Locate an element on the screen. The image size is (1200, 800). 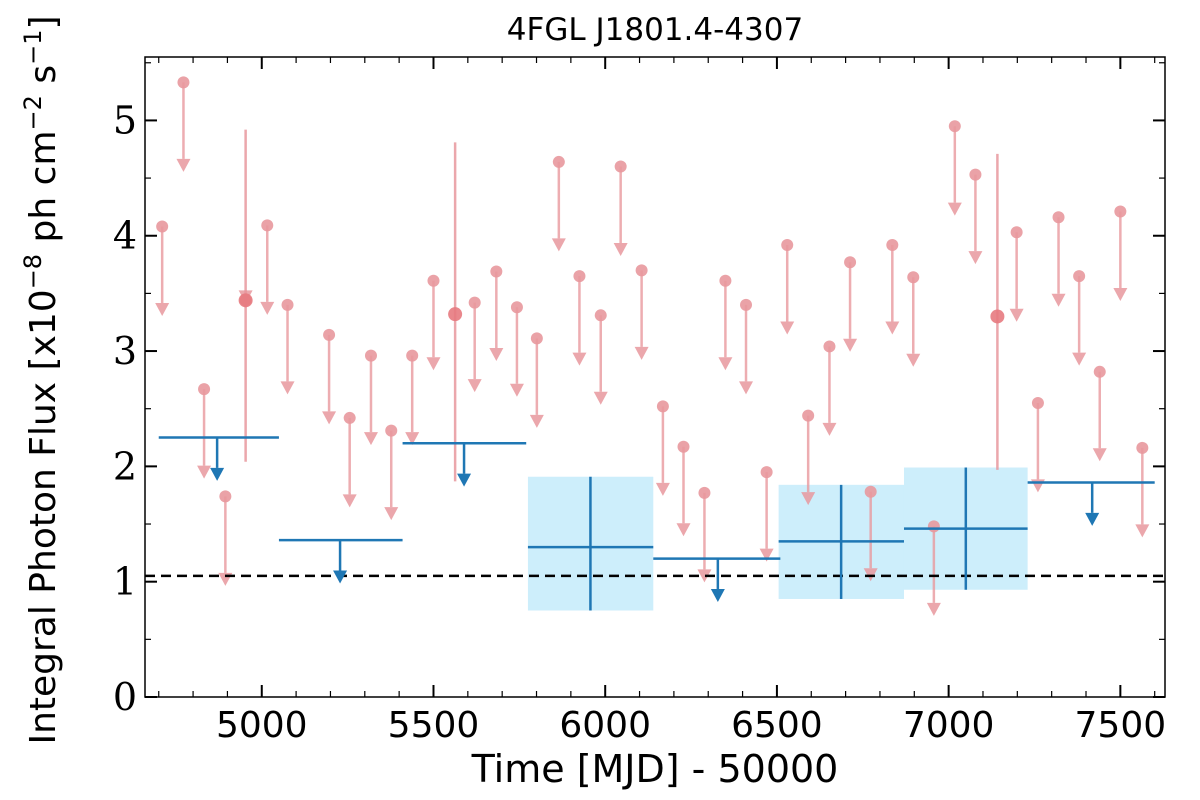
x-tick-label: 5500 is located at coordinates (434, 725).